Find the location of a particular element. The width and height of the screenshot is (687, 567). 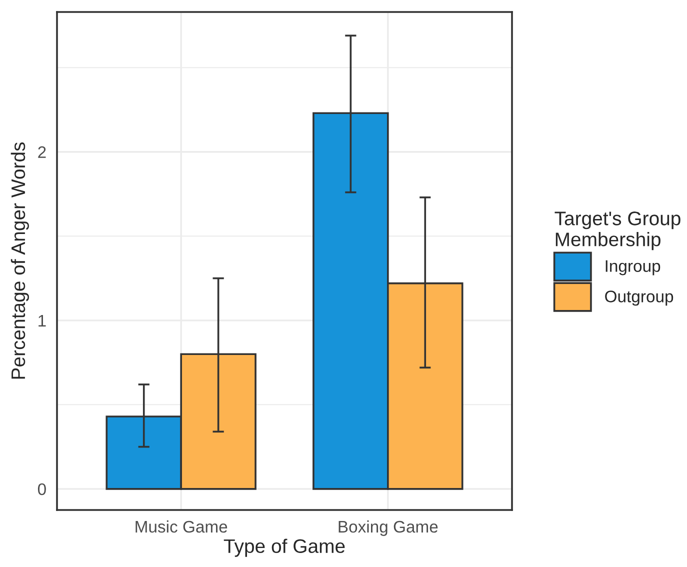

legend-label: Outgroup is located at coordinates (639, 298).